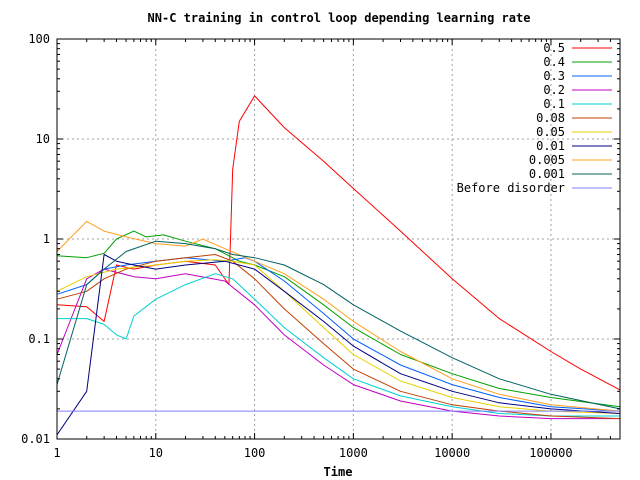 This screenshot has height=480, width=640. Describe the element at coordinates (550, 132) in the screenshot. I see `legend-label: 0.05` at that location.